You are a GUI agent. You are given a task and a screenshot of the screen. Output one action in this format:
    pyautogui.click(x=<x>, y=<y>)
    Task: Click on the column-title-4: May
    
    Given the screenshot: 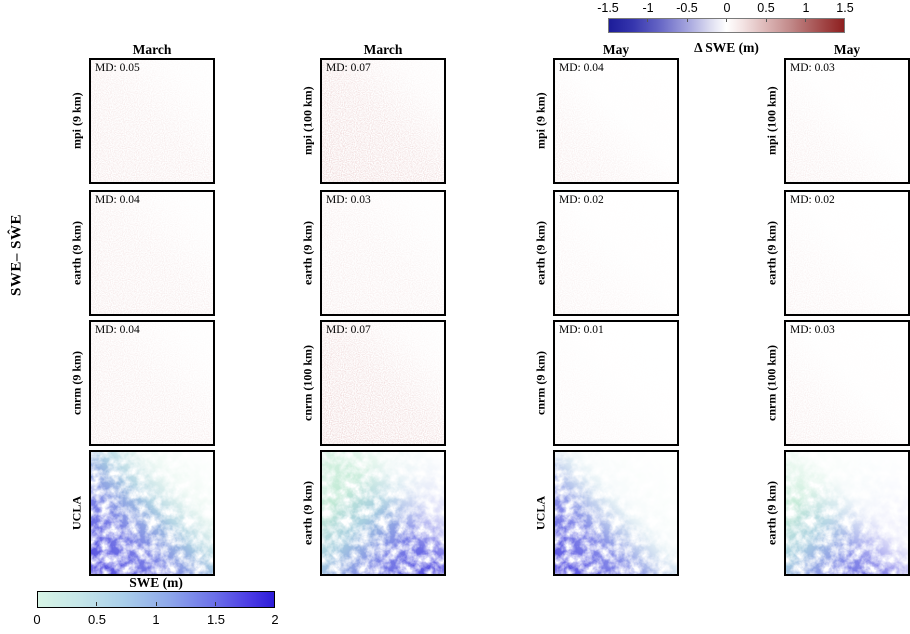 What is the action you would take?
    pyautogui.click(x=847, y=49)
    